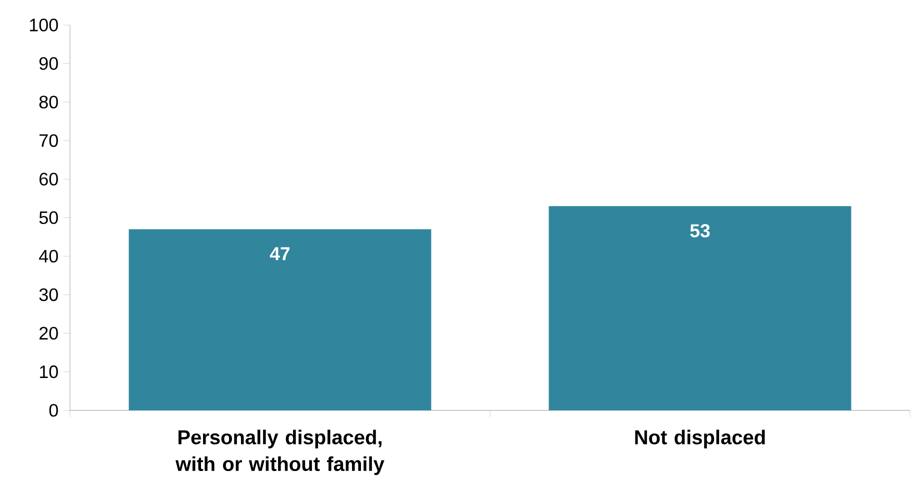 The height and width of the screenshot is (493, 915). I want to click on y-tick-label: 20, so click(49, 333).